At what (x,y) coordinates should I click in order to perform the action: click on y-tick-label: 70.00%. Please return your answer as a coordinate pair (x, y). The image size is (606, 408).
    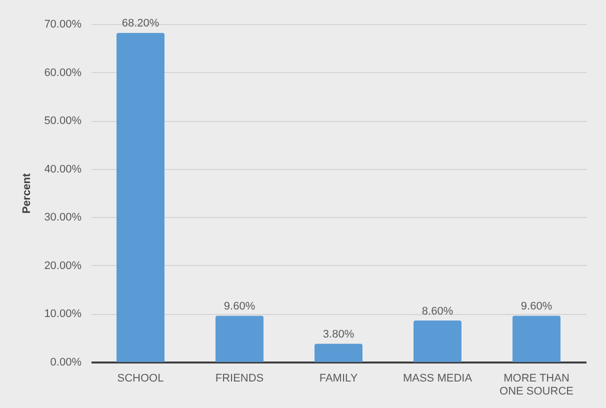
    Looking at the image, I should click on (63, 24).